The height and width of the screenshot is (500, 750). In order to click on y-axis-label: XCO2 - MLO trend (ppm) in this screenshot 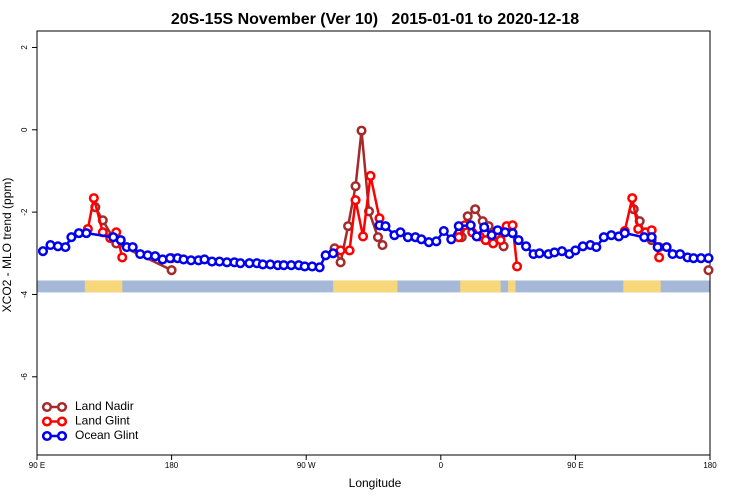, I will do `click(7, 245)`.